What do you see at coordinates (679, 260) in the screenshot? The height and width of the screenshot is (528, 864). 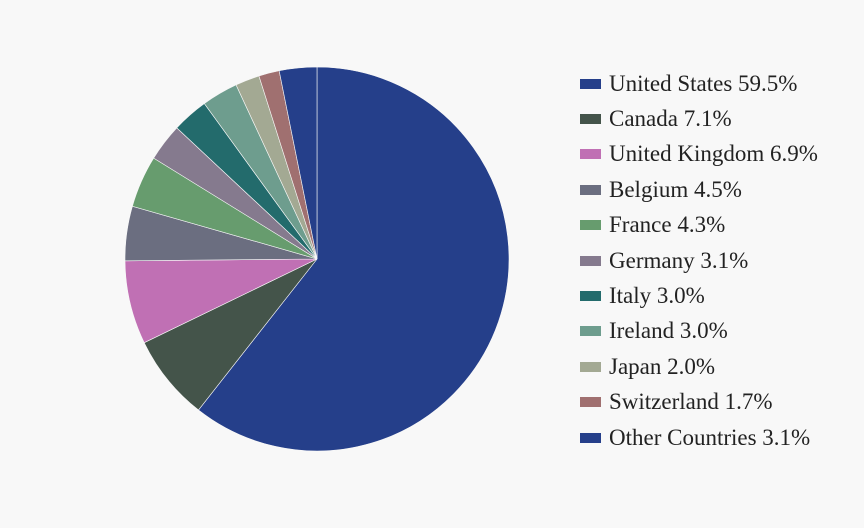 I see `legend-label: Germany 3.1%` at bounding box center [679, 260].